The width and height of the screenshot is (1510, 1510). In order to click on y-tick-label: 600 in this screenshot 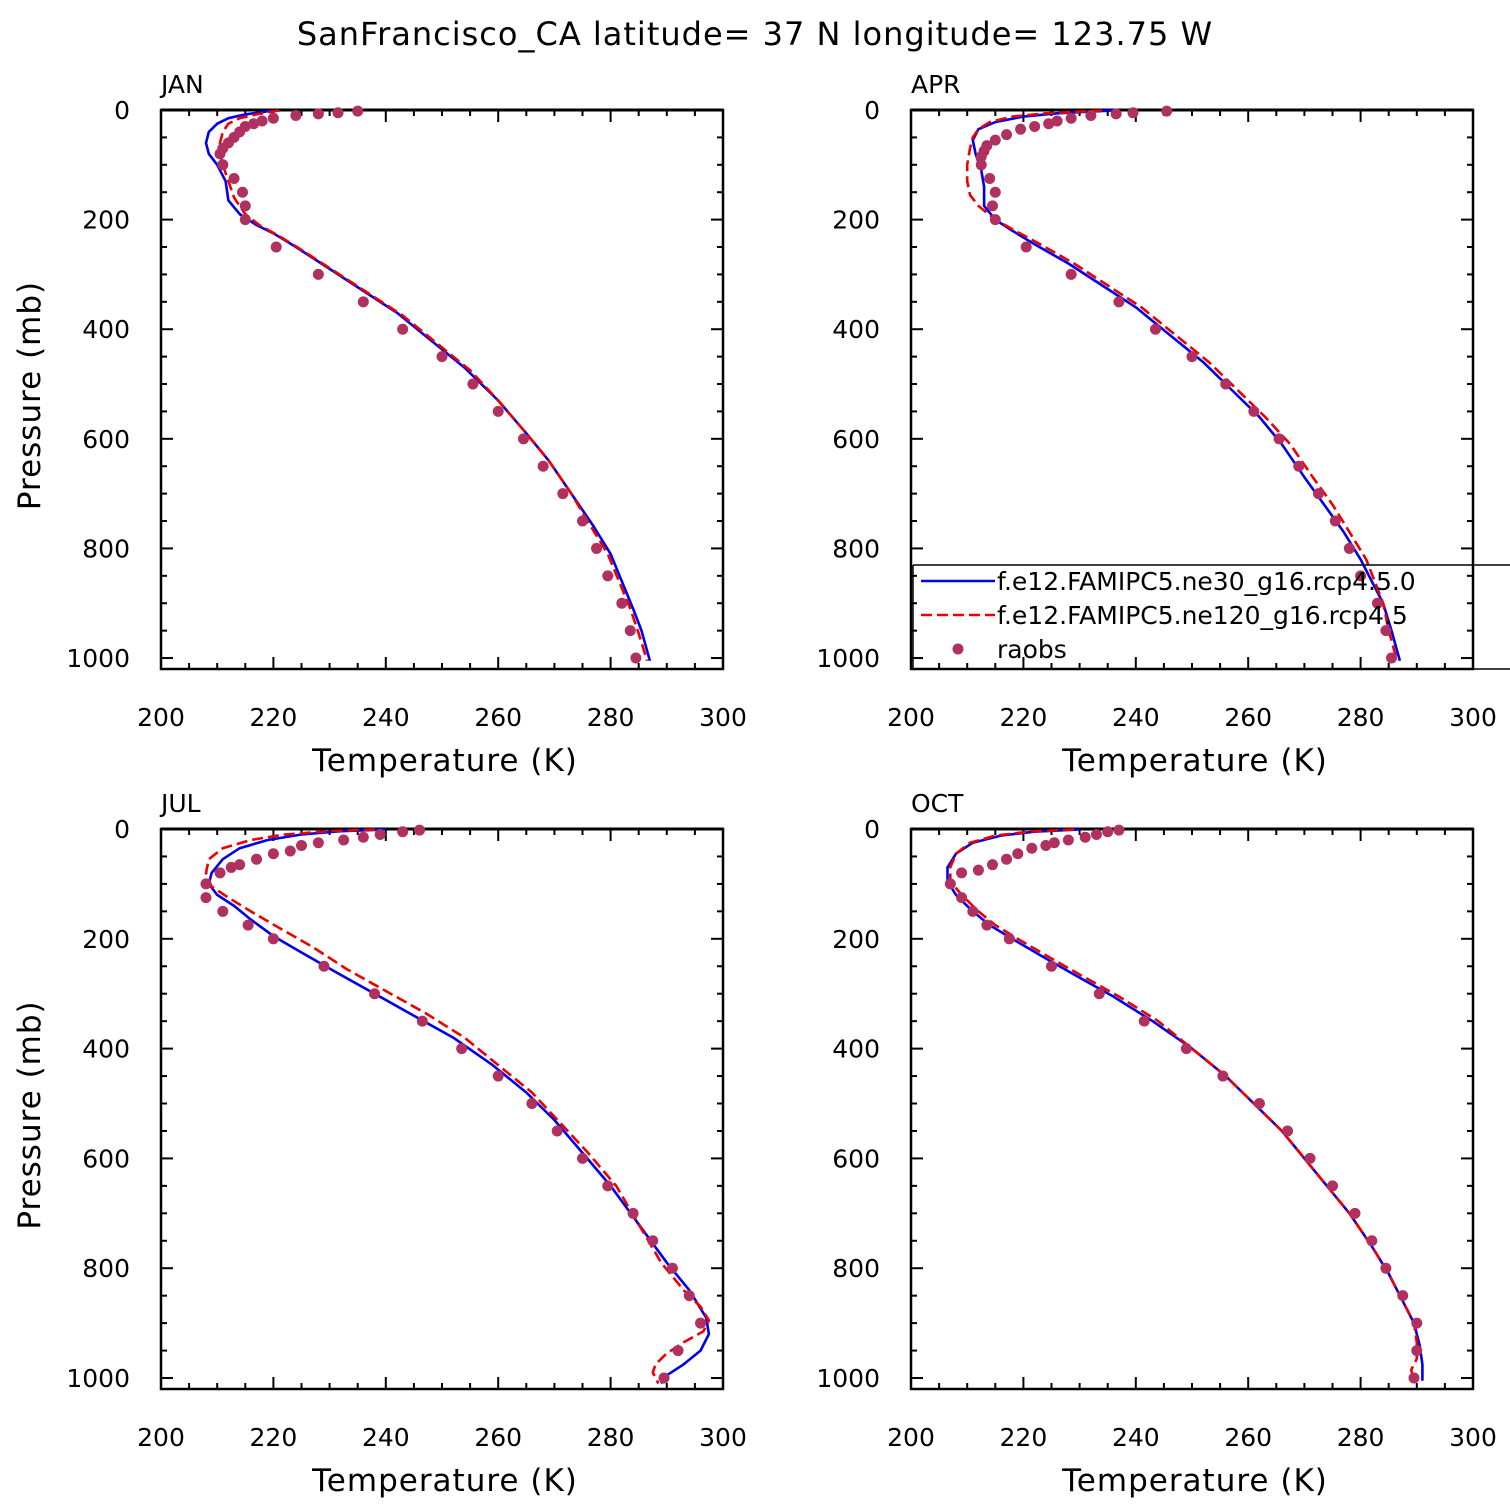, I will do `click(856, 439)`.